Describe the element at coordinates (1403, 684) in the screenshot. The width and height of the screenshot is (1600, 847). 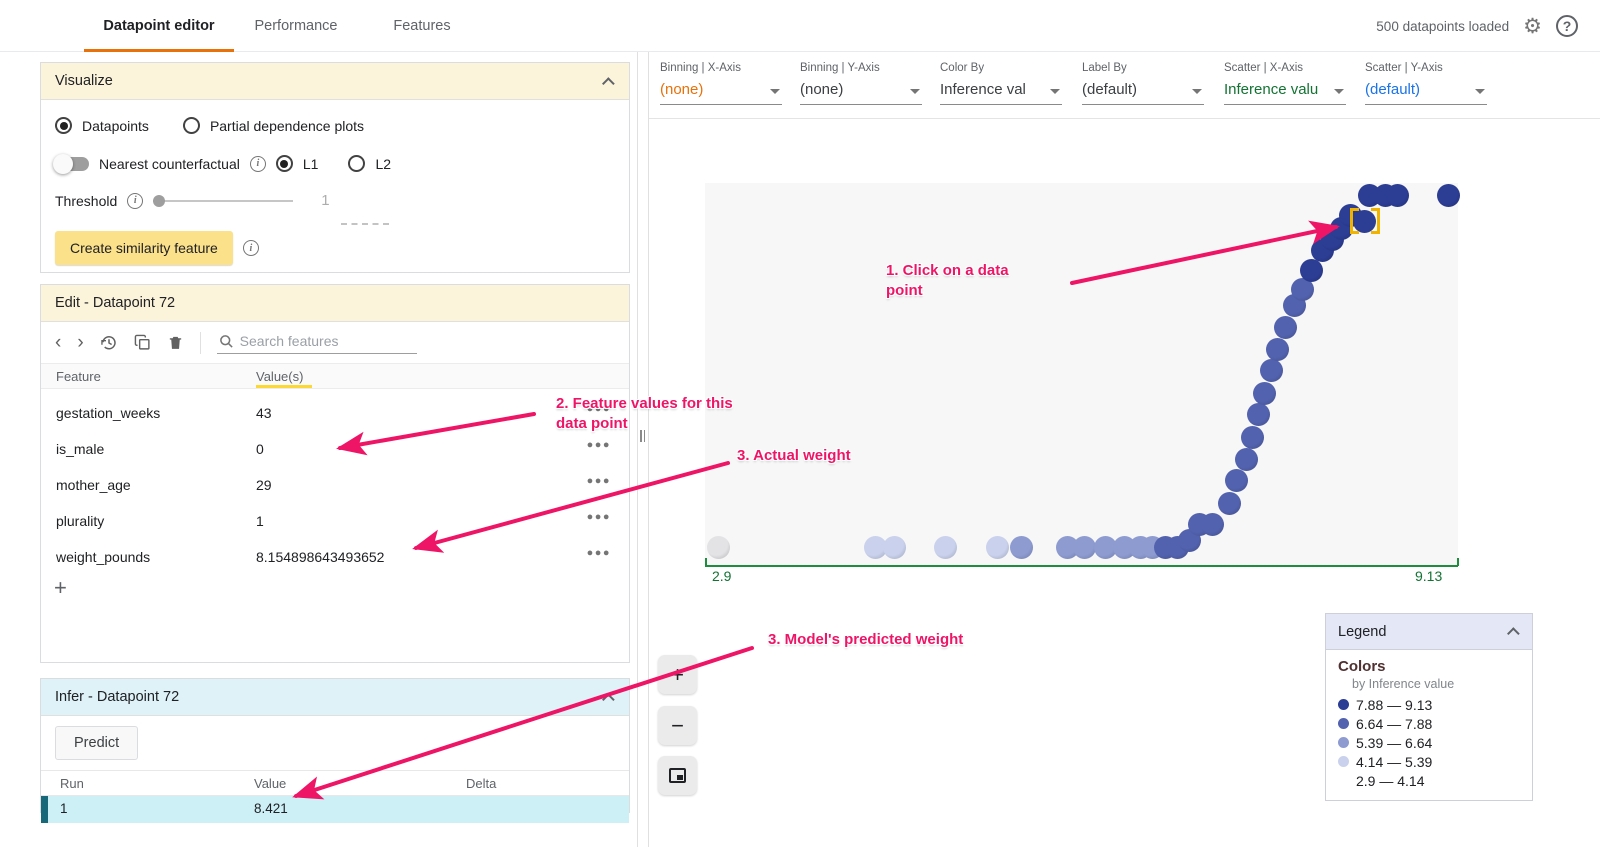
I see `legend-subtitle: by Inference value` at that location.